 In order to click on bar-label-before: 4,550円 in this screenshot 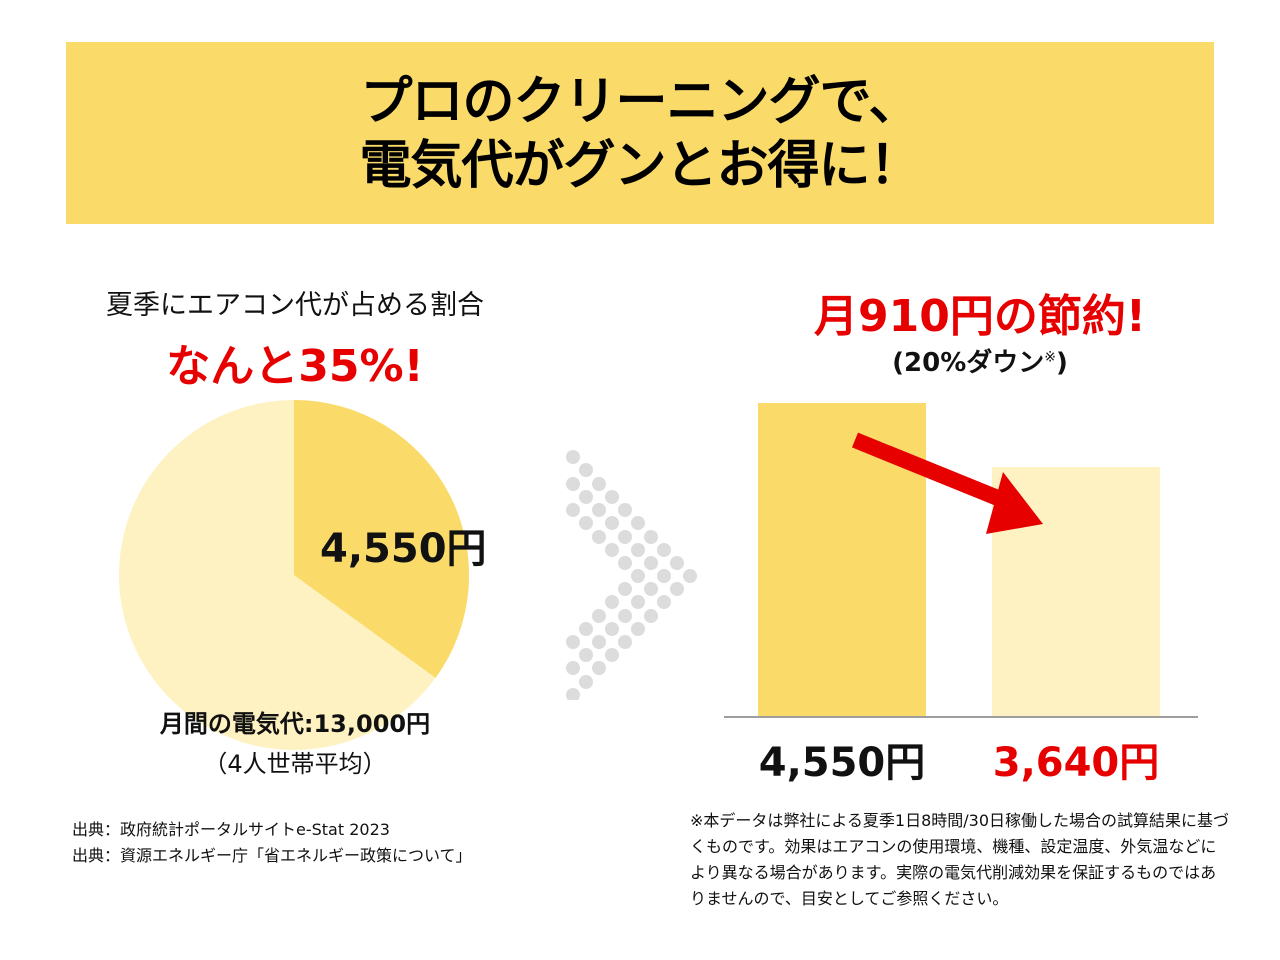, I will do `click(842, 763)`.